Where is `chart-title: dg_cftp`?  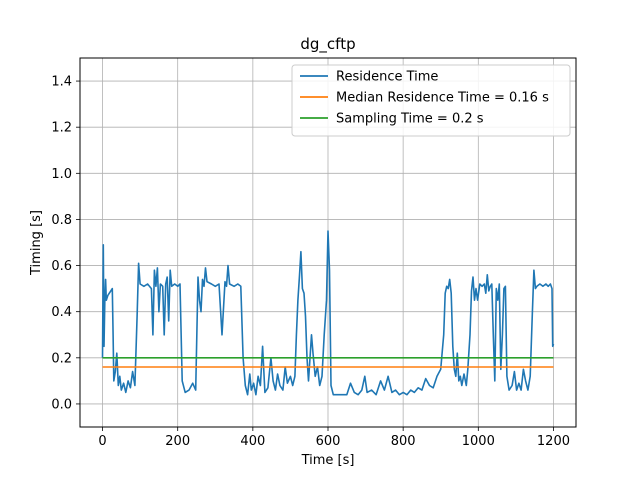 chart-title: dg_cftp is located at coordinates (327, 44).